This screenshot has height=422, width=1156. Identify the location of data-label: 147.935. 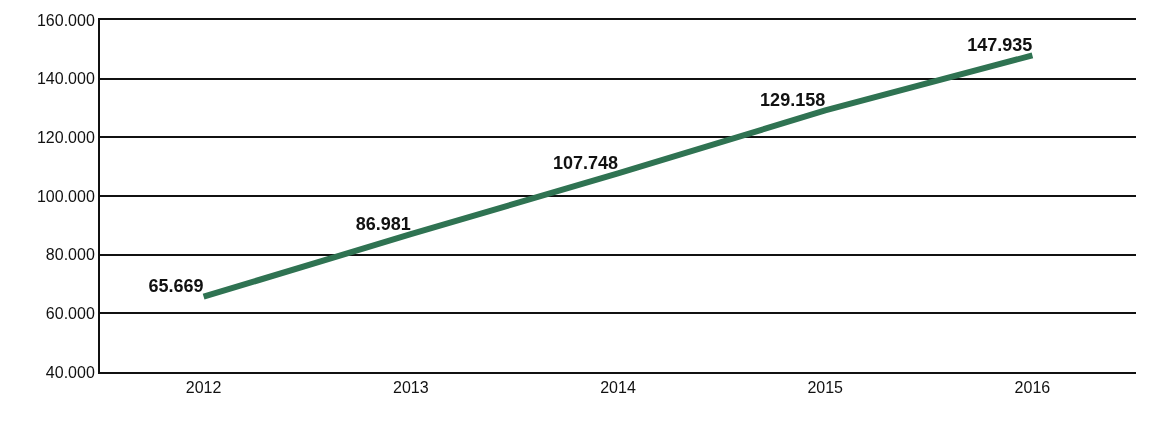
(1000, 44).